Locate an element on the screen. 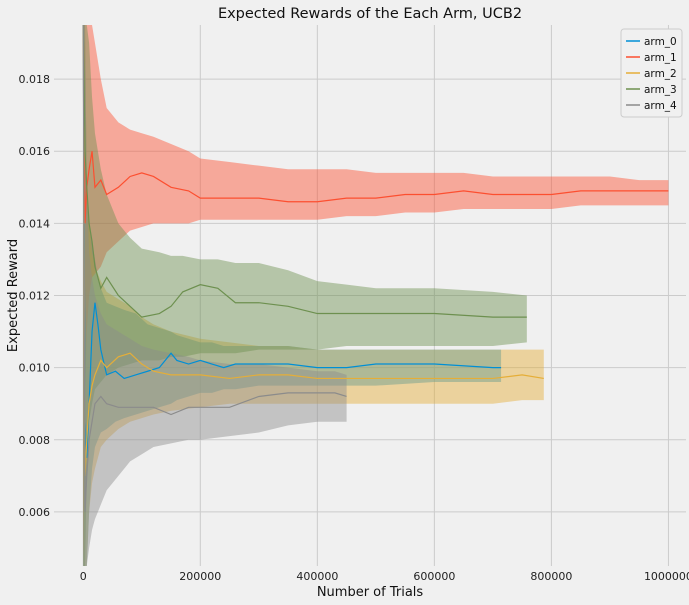 This screenshot has width=689, height=605. legend-label: arm_1 is located at coordinates (660, 58).